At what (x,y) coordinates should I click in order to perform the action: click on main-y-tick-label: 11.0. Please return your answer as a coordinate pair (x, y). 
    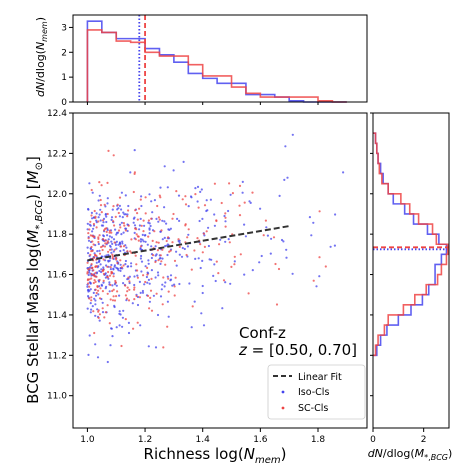
    Looking at the image, I should click on (57, 397).